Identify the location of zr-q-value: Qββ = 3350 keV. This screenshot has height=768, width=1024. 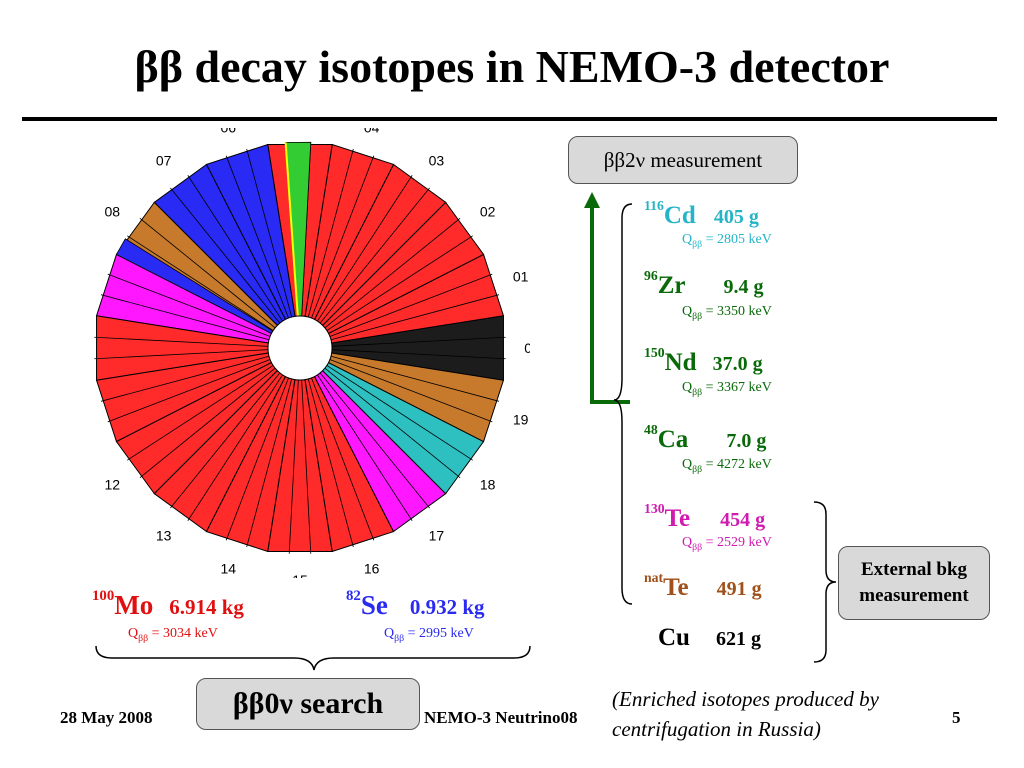
(727, 313).